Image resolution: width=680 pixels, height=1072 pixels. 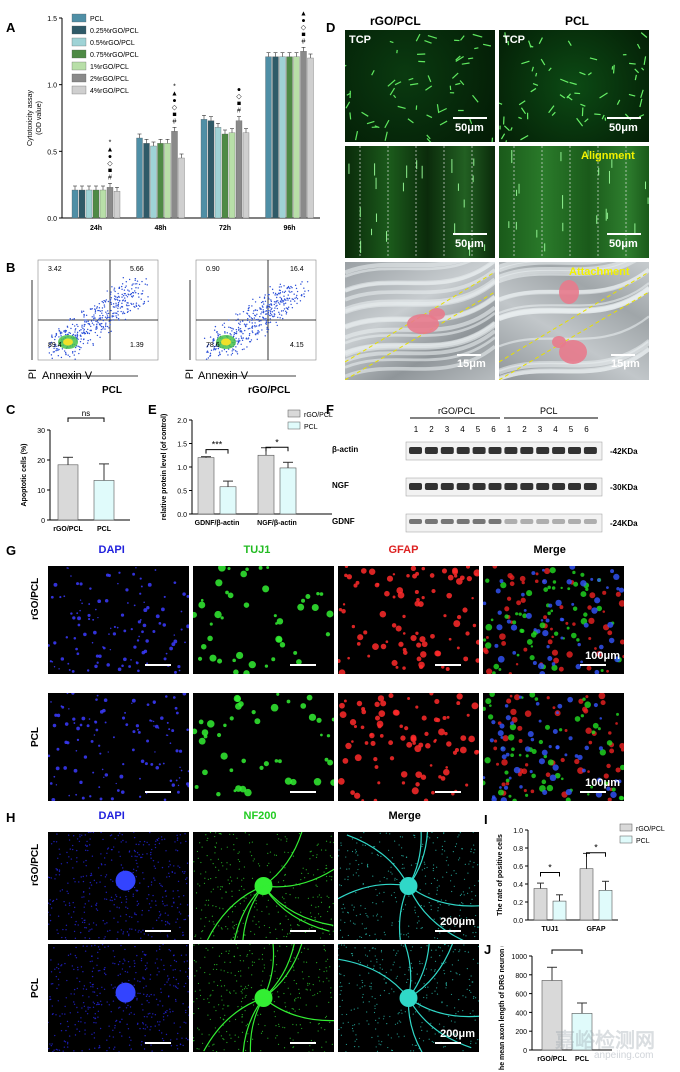 What do you see at coordinates (268, 971) in the screenshot?
I see `axon` at bounding box center [268, 971].